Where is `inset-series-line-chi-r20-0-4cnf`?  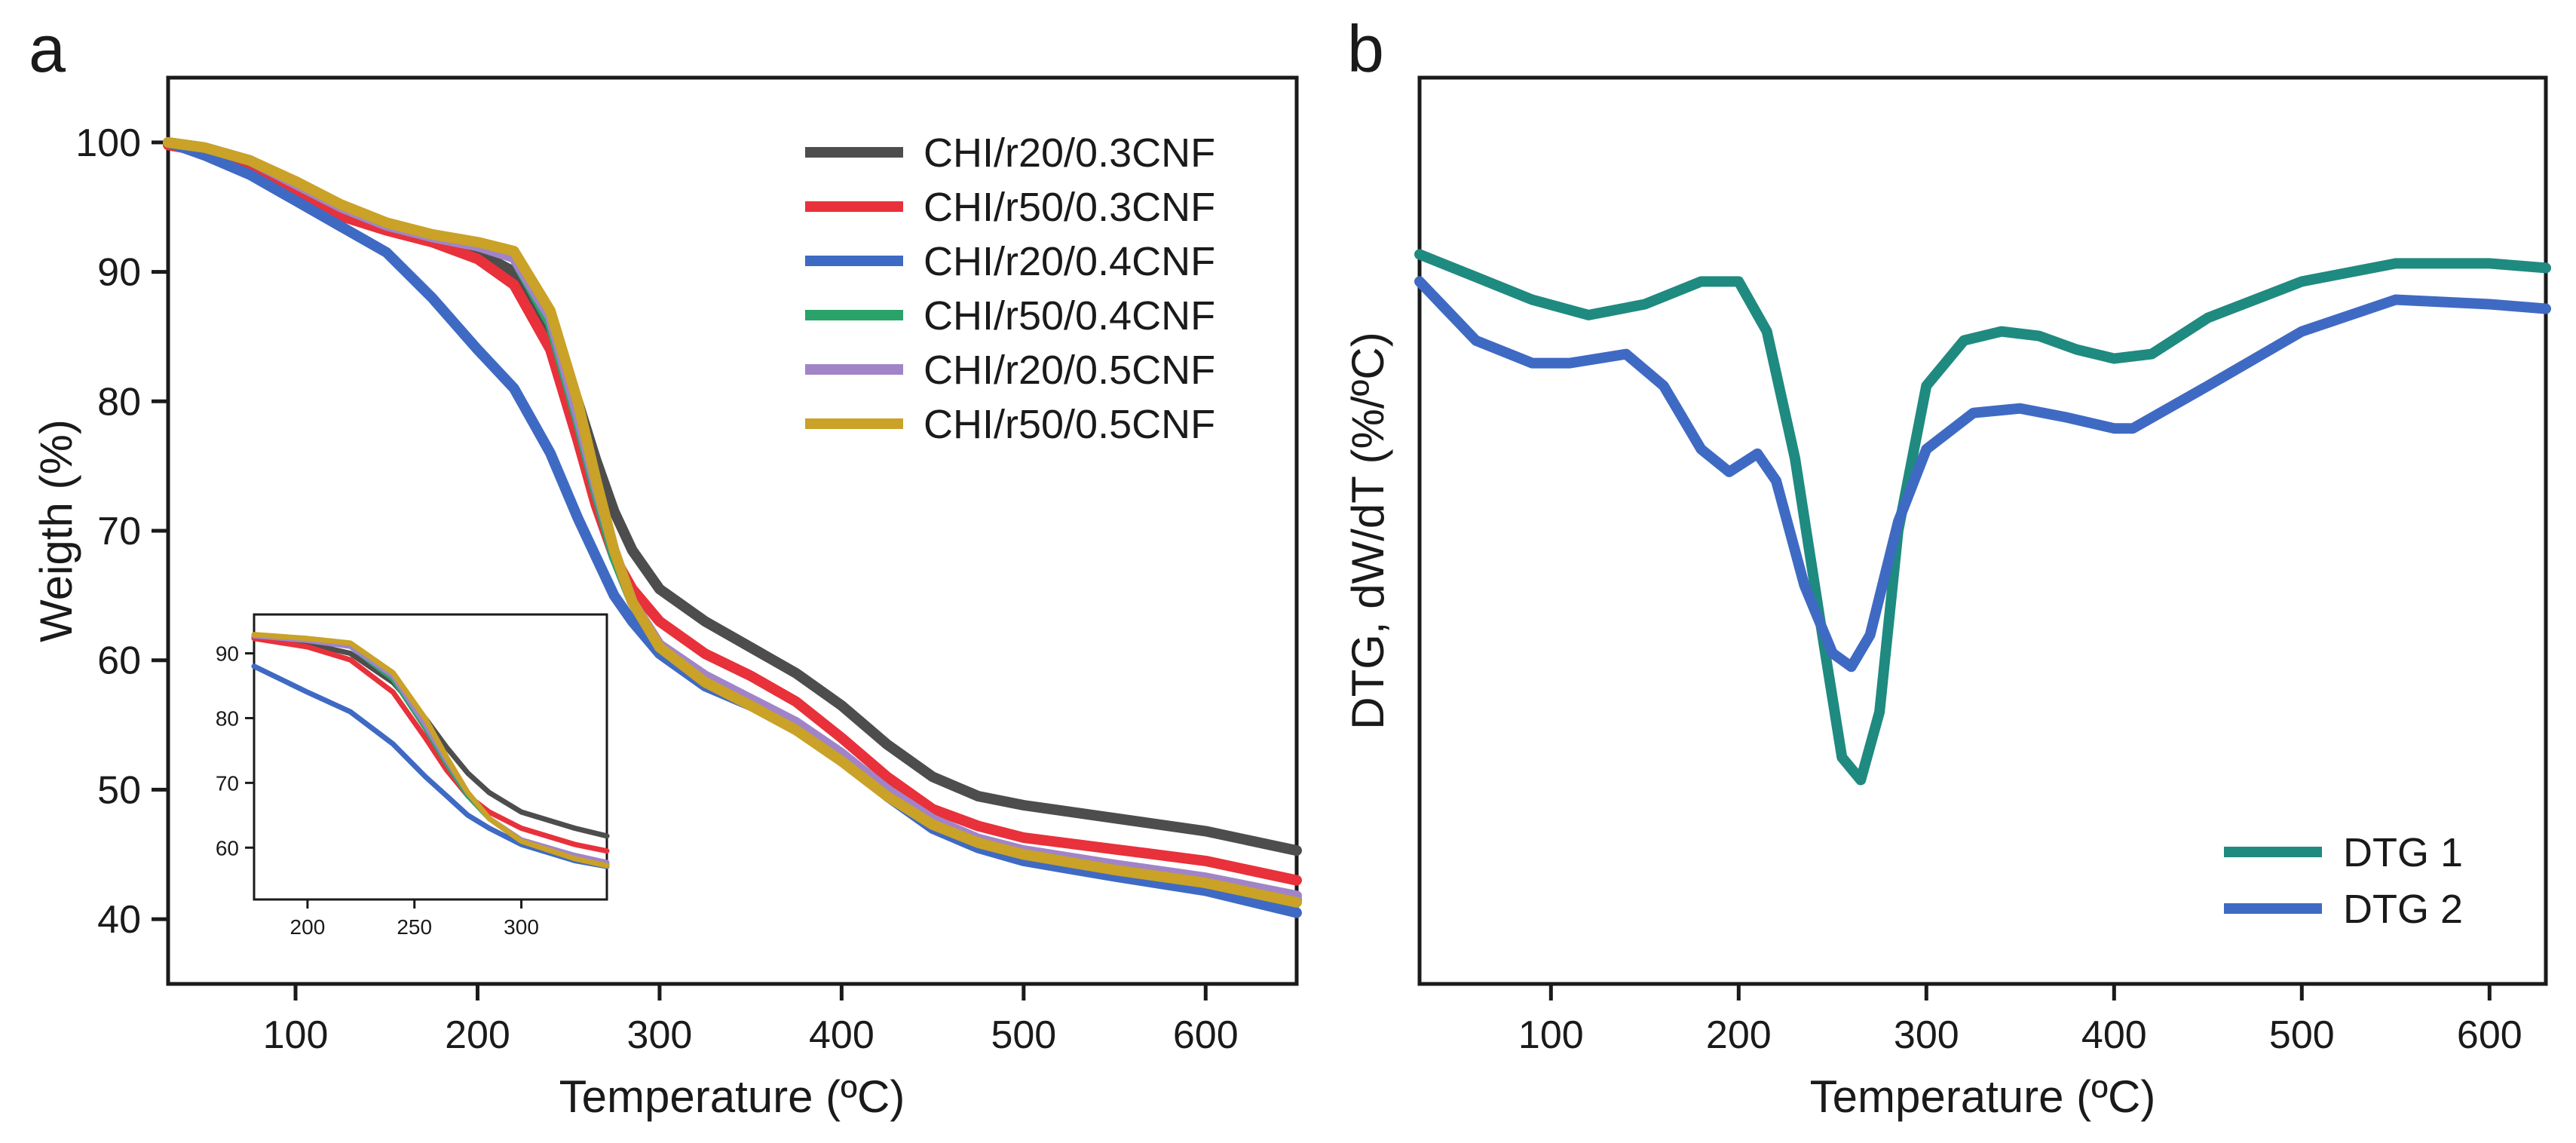 inset-series-line-chi-r20-0-4cnf is located at coordinates (430, 766).